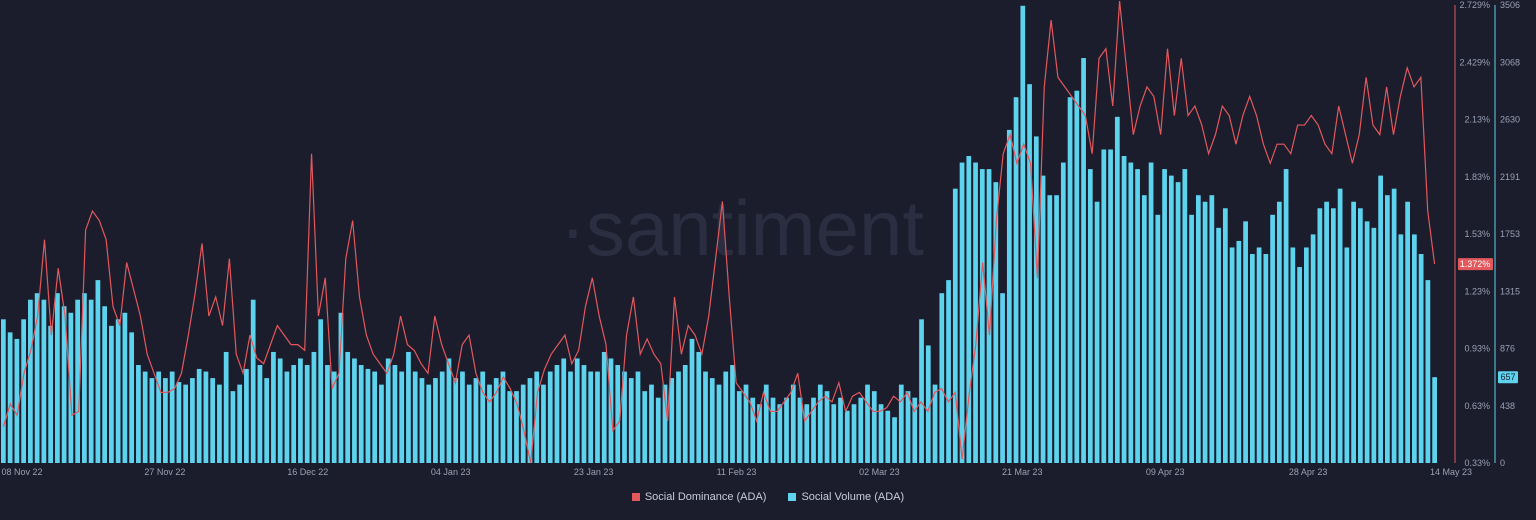  I want to click on right-axis-tick-label: 2630, so click(1510, 120).